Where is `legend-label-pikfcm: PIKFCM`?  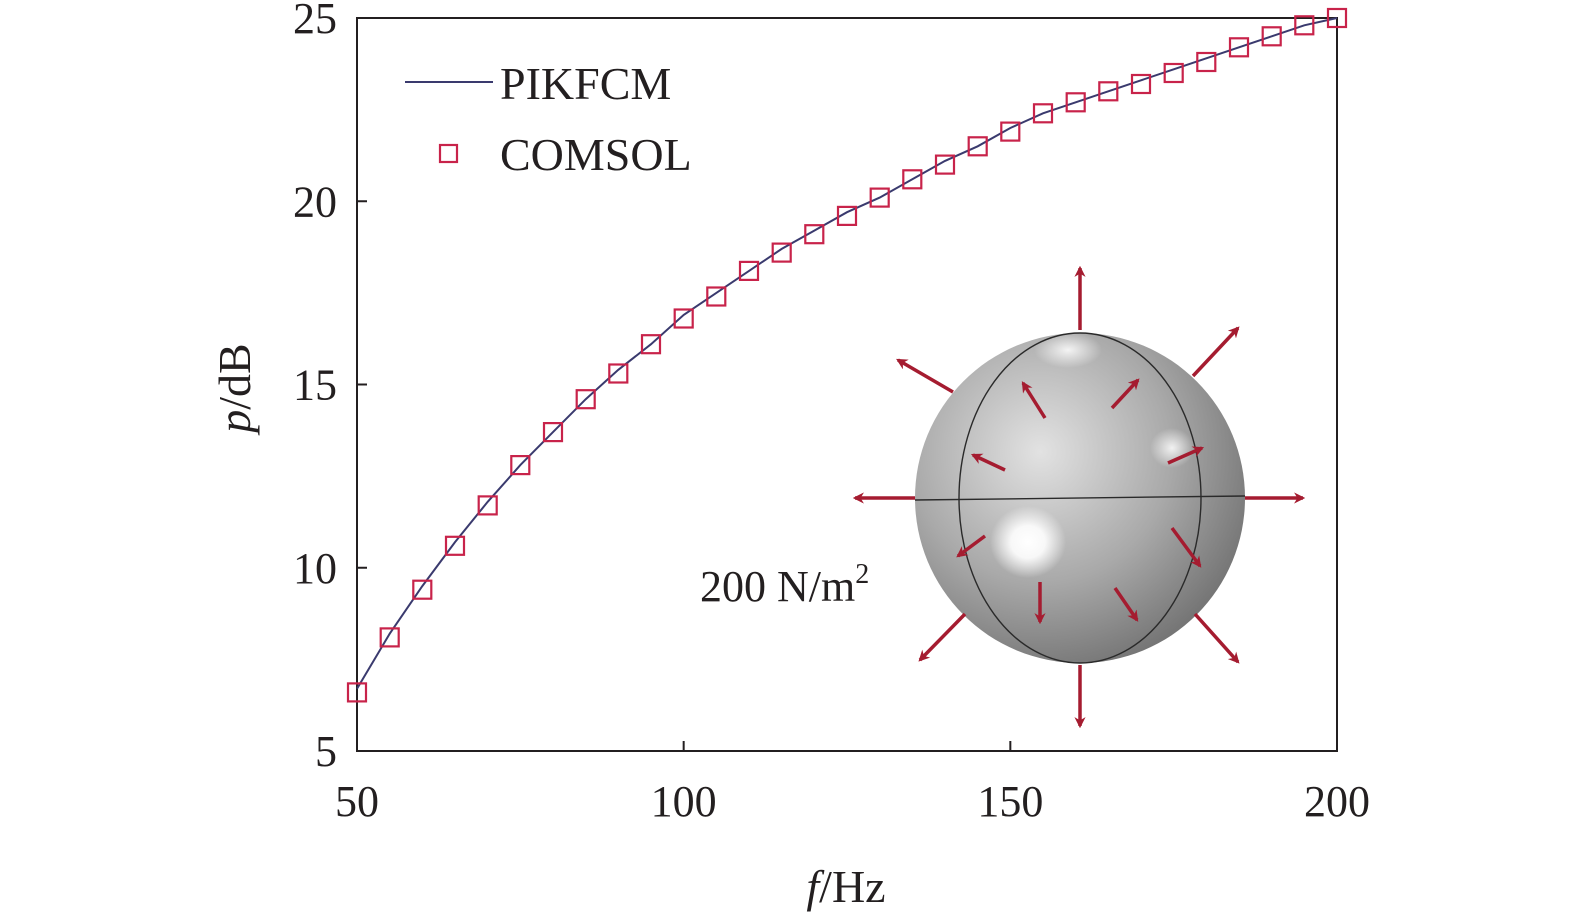
legend-label-pikfcm: PIKFCM is located at coordinates (585, 83).